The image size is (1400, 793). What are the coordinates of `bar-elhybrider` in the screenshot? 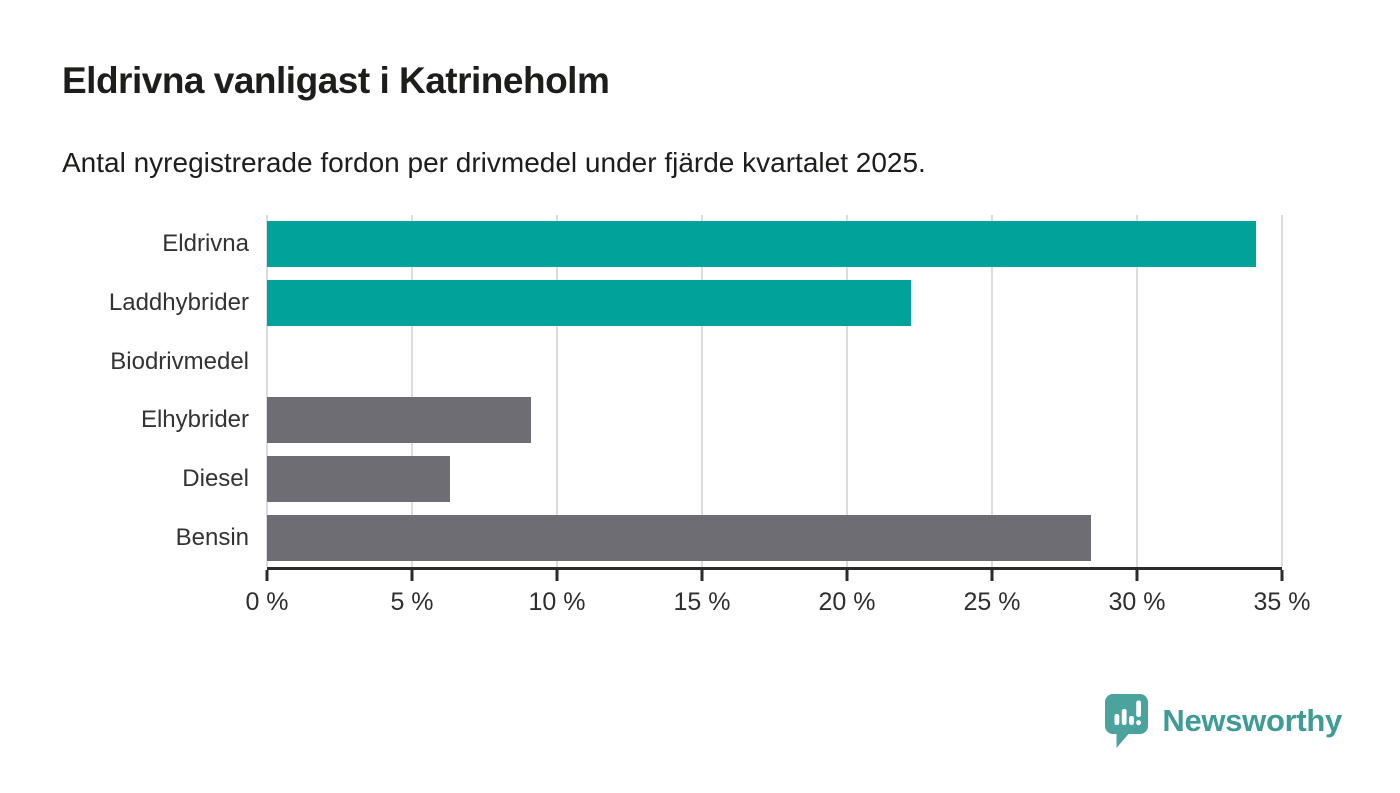 It's located at (399, 420).